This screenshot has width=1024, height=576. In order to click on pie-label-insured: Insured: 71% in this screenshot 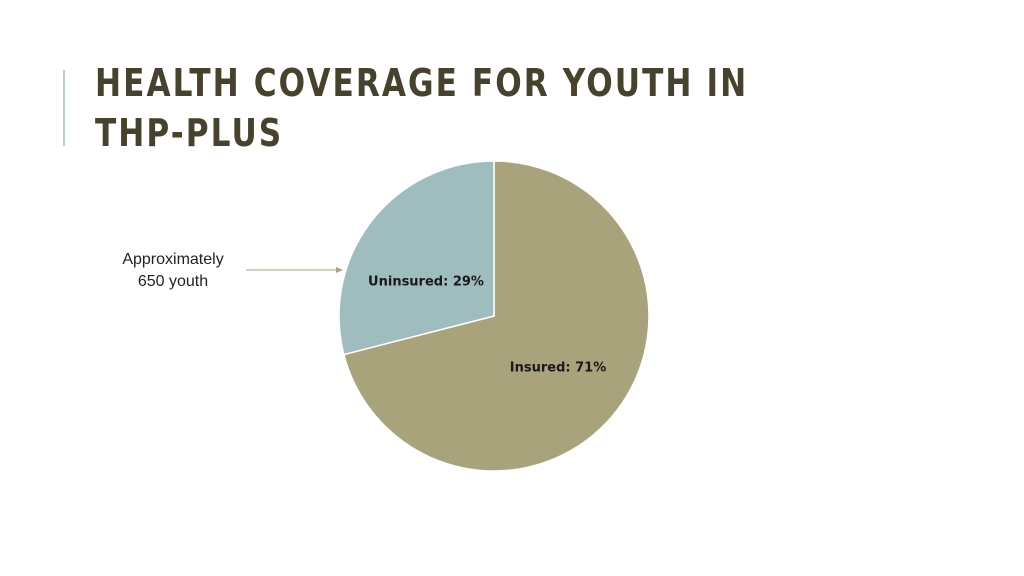, I will do `click(558, 368)`.